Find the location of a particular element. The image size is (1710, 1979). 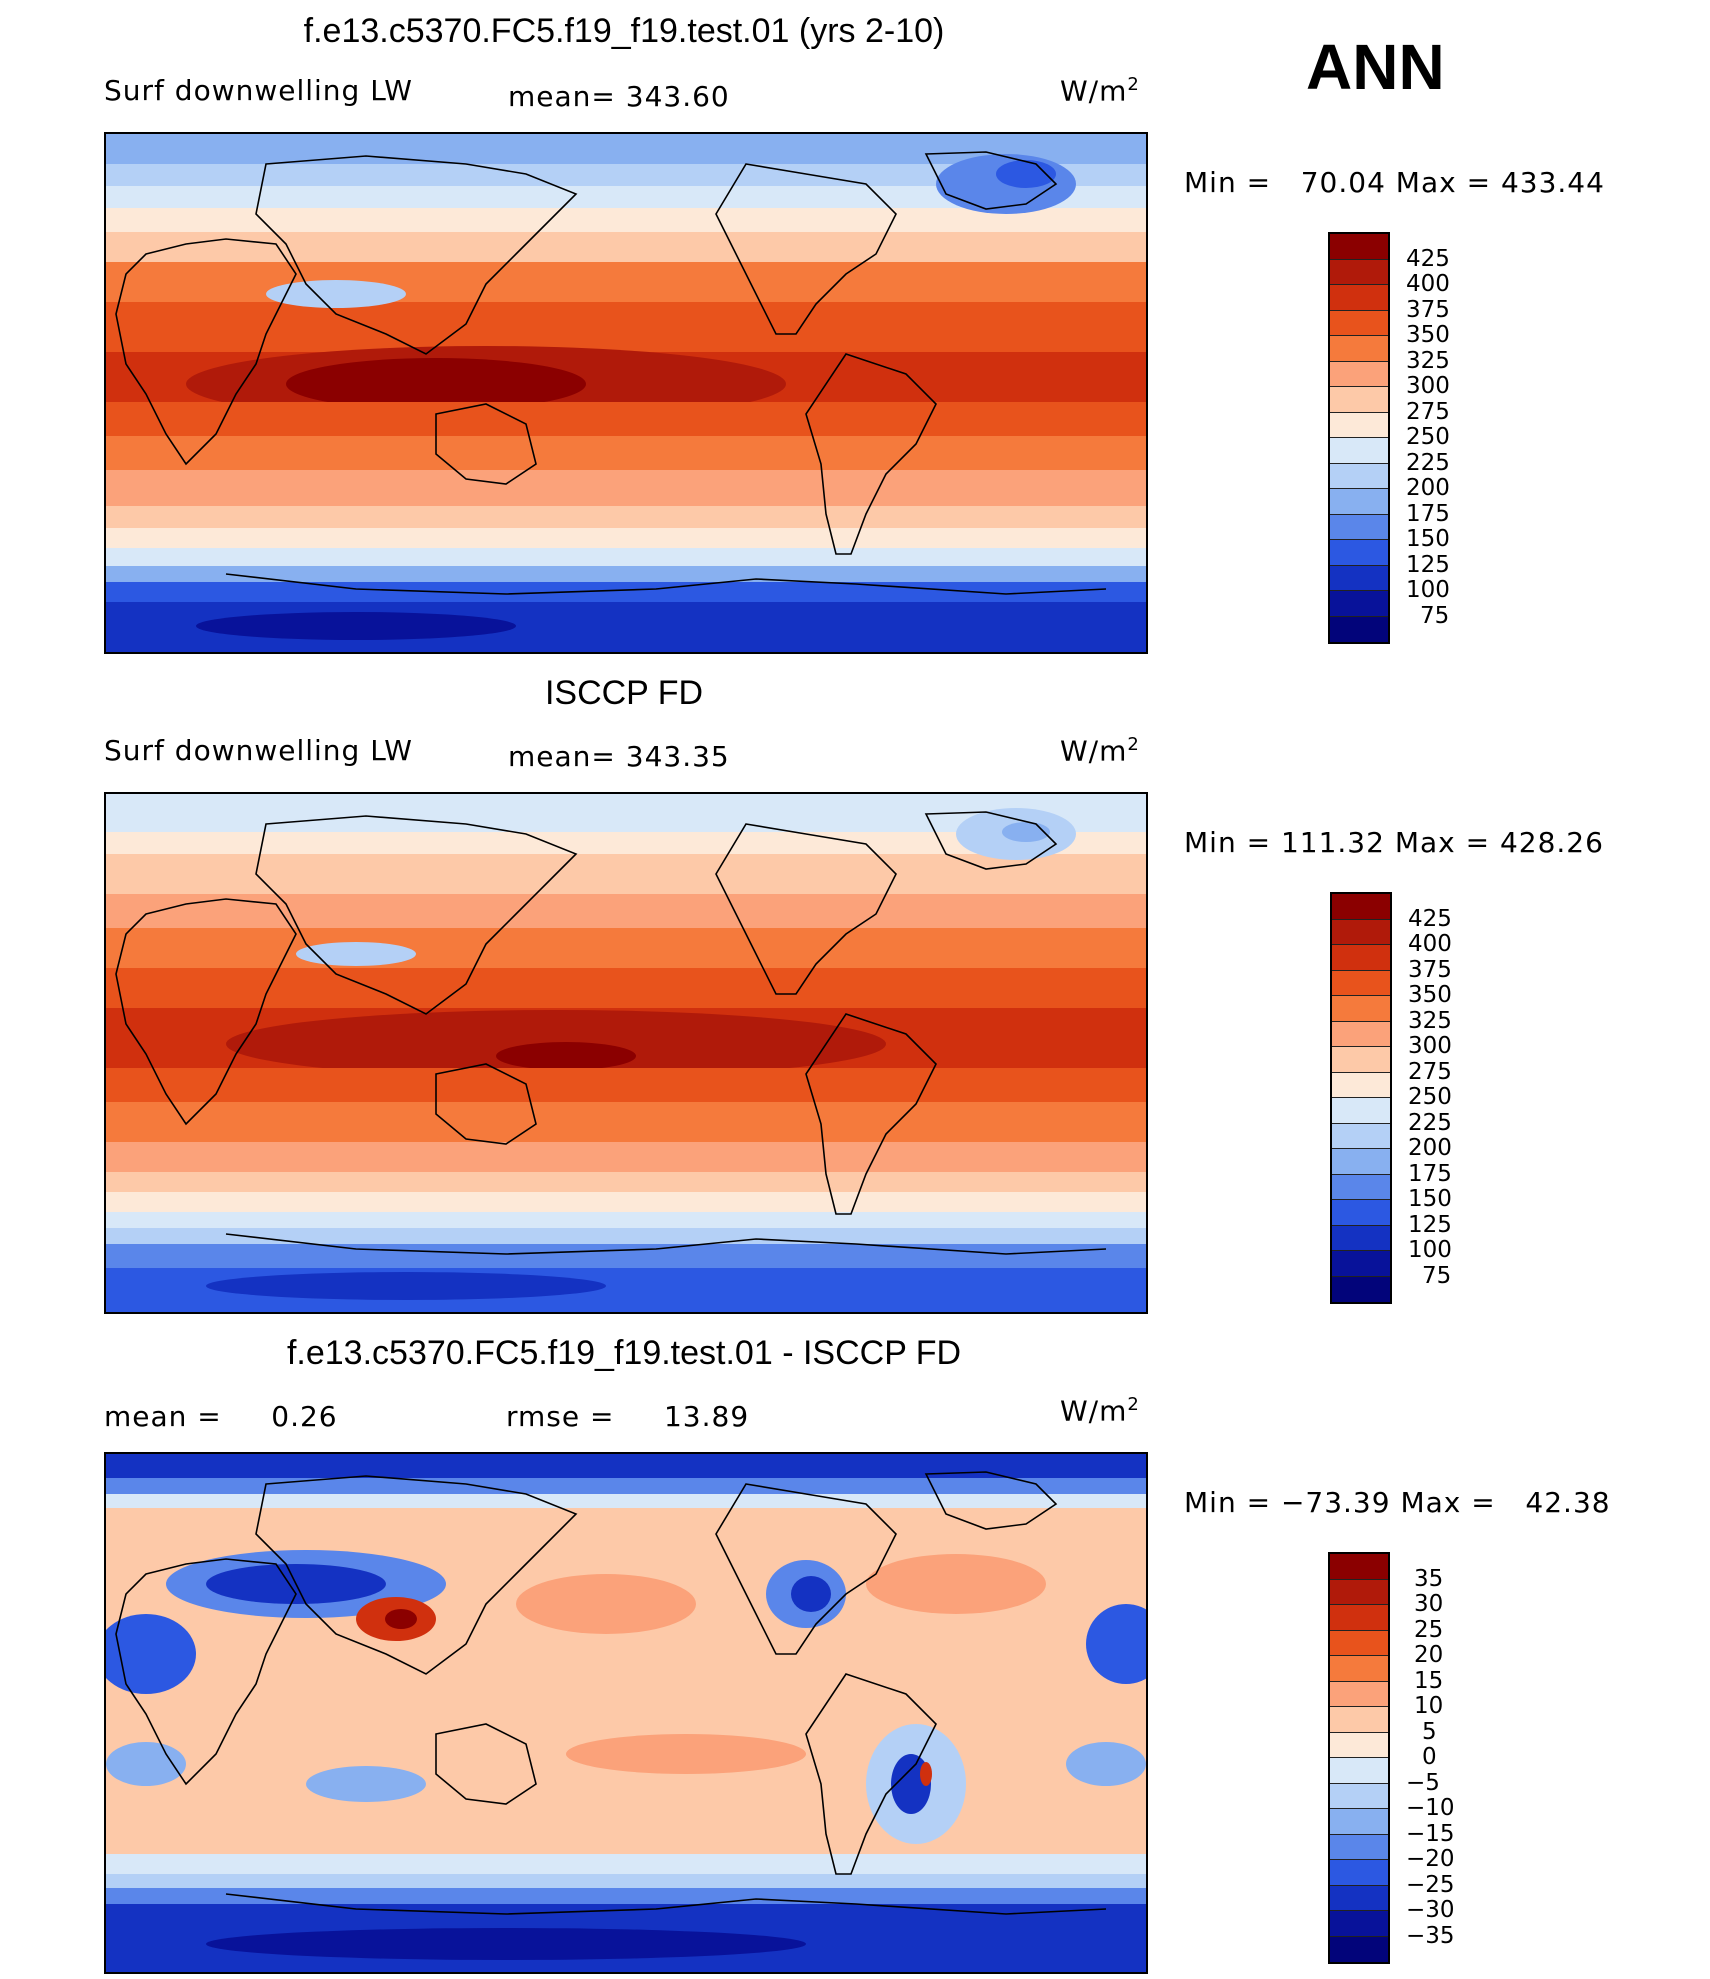

colorbar-tick-label: 150 is located at coordinates (1430, 1199).